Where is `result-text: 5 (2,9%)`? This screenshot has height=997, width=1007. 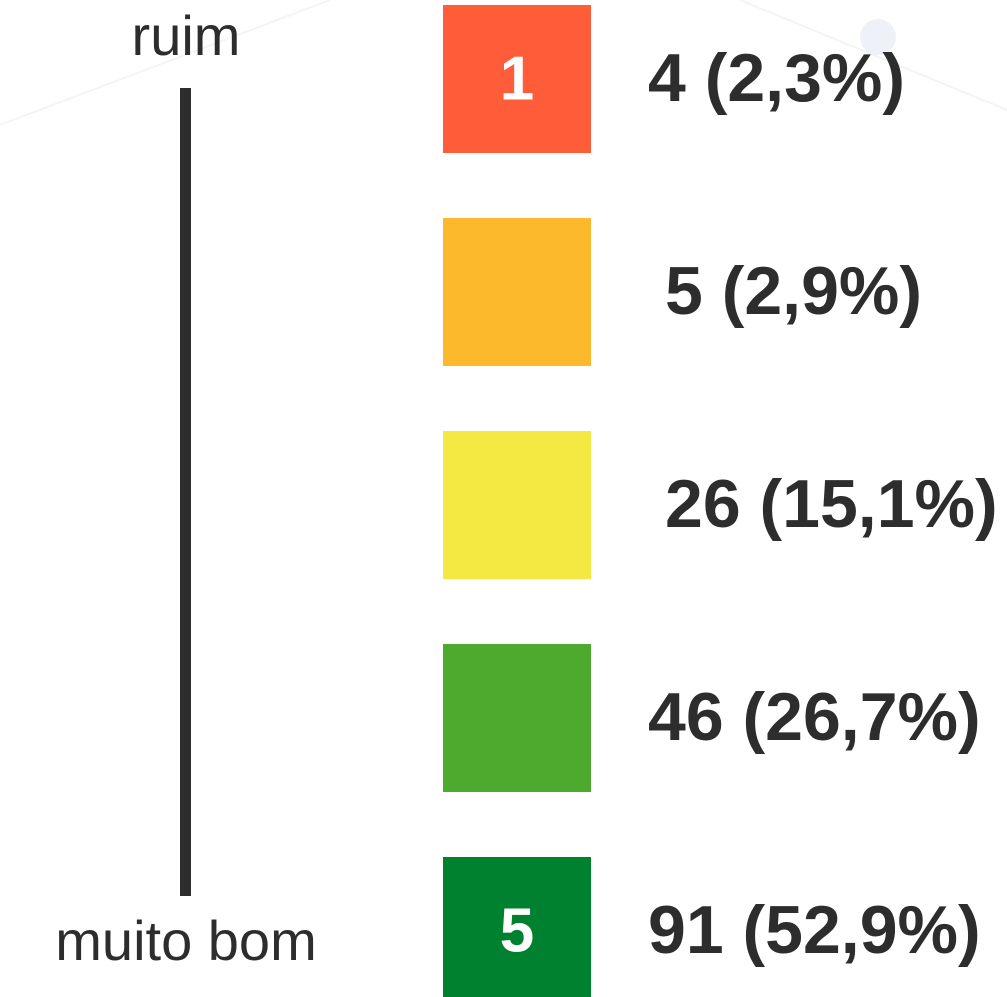 result-text: 5 (2,9%) is located at coordinates (793, 291).